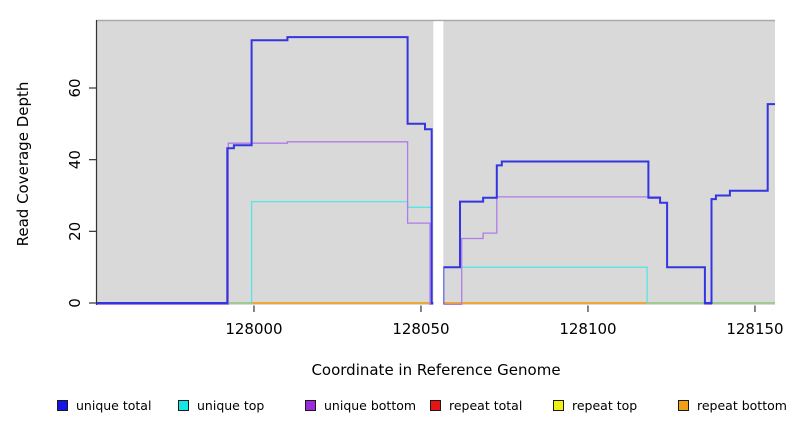 This screenshot has width=792, height=432. Describe the element at coordinates (370, 405) in the screenshot. I see `legend-label: unique bottom` at that location.